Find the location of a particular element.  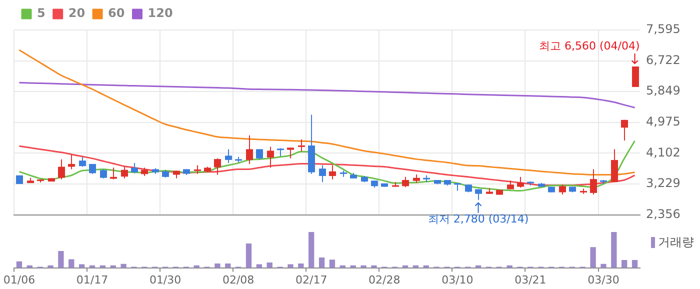

legend-label: 20 is located at coordinates (77, 13).